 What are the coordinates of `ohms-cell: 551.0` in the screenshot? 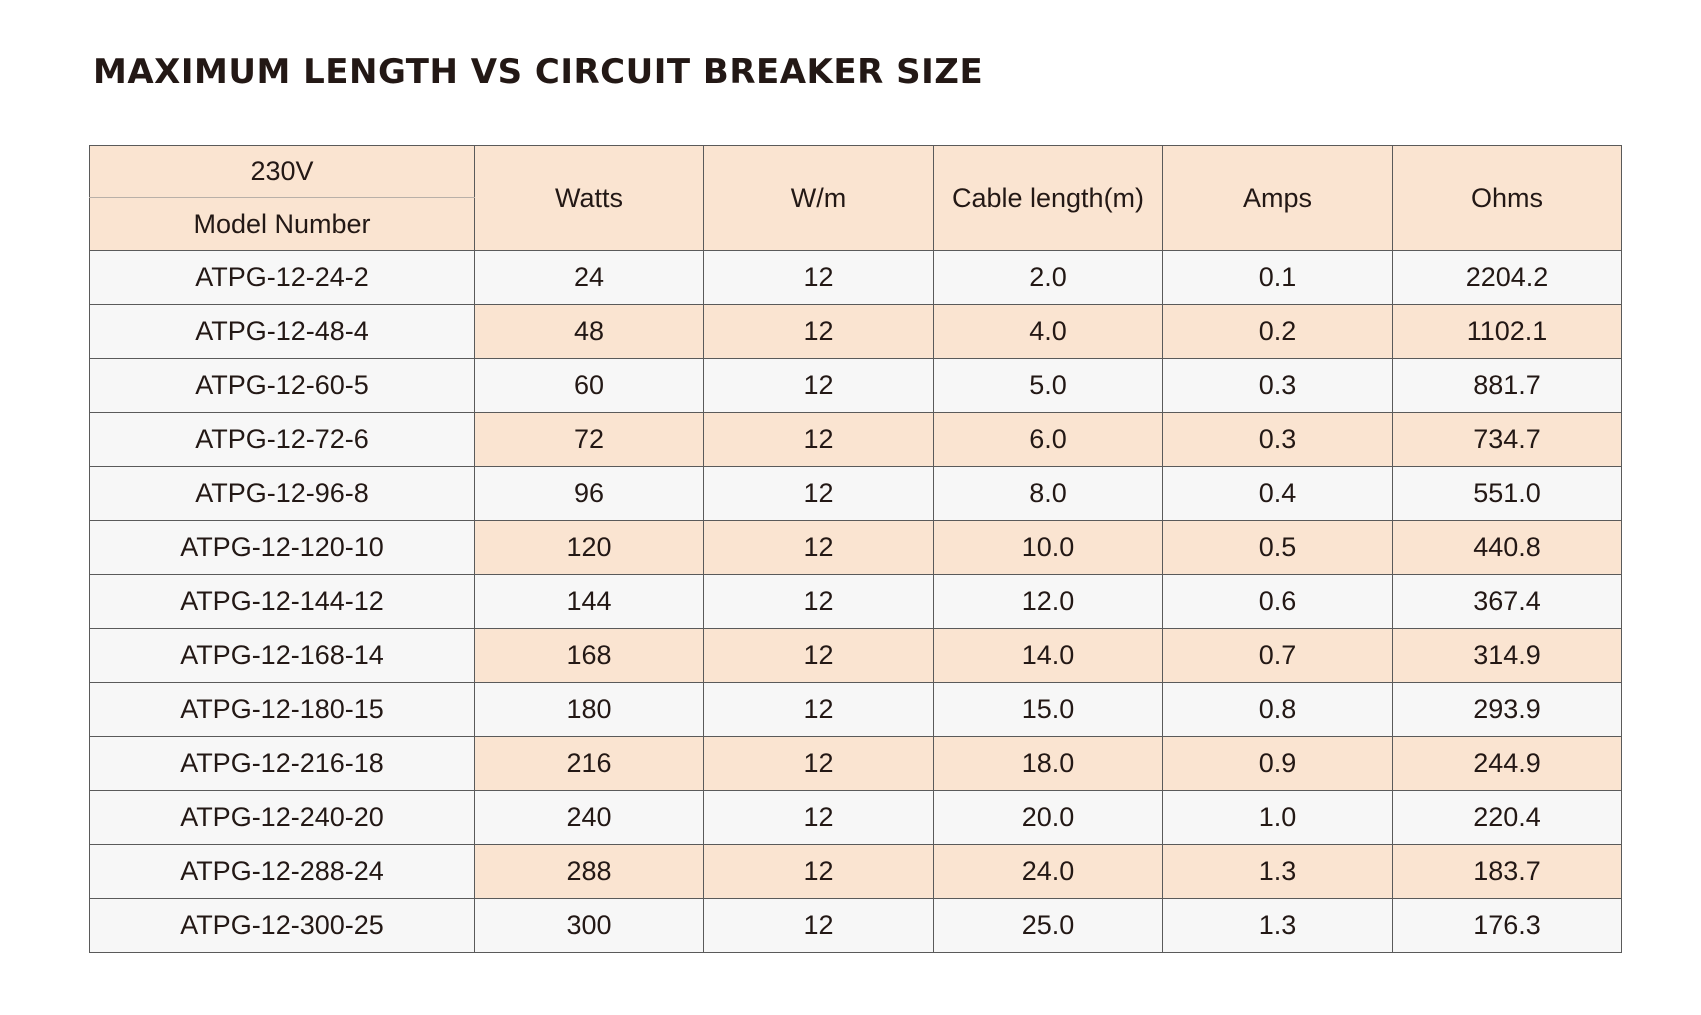 It's located at (1507, 493).